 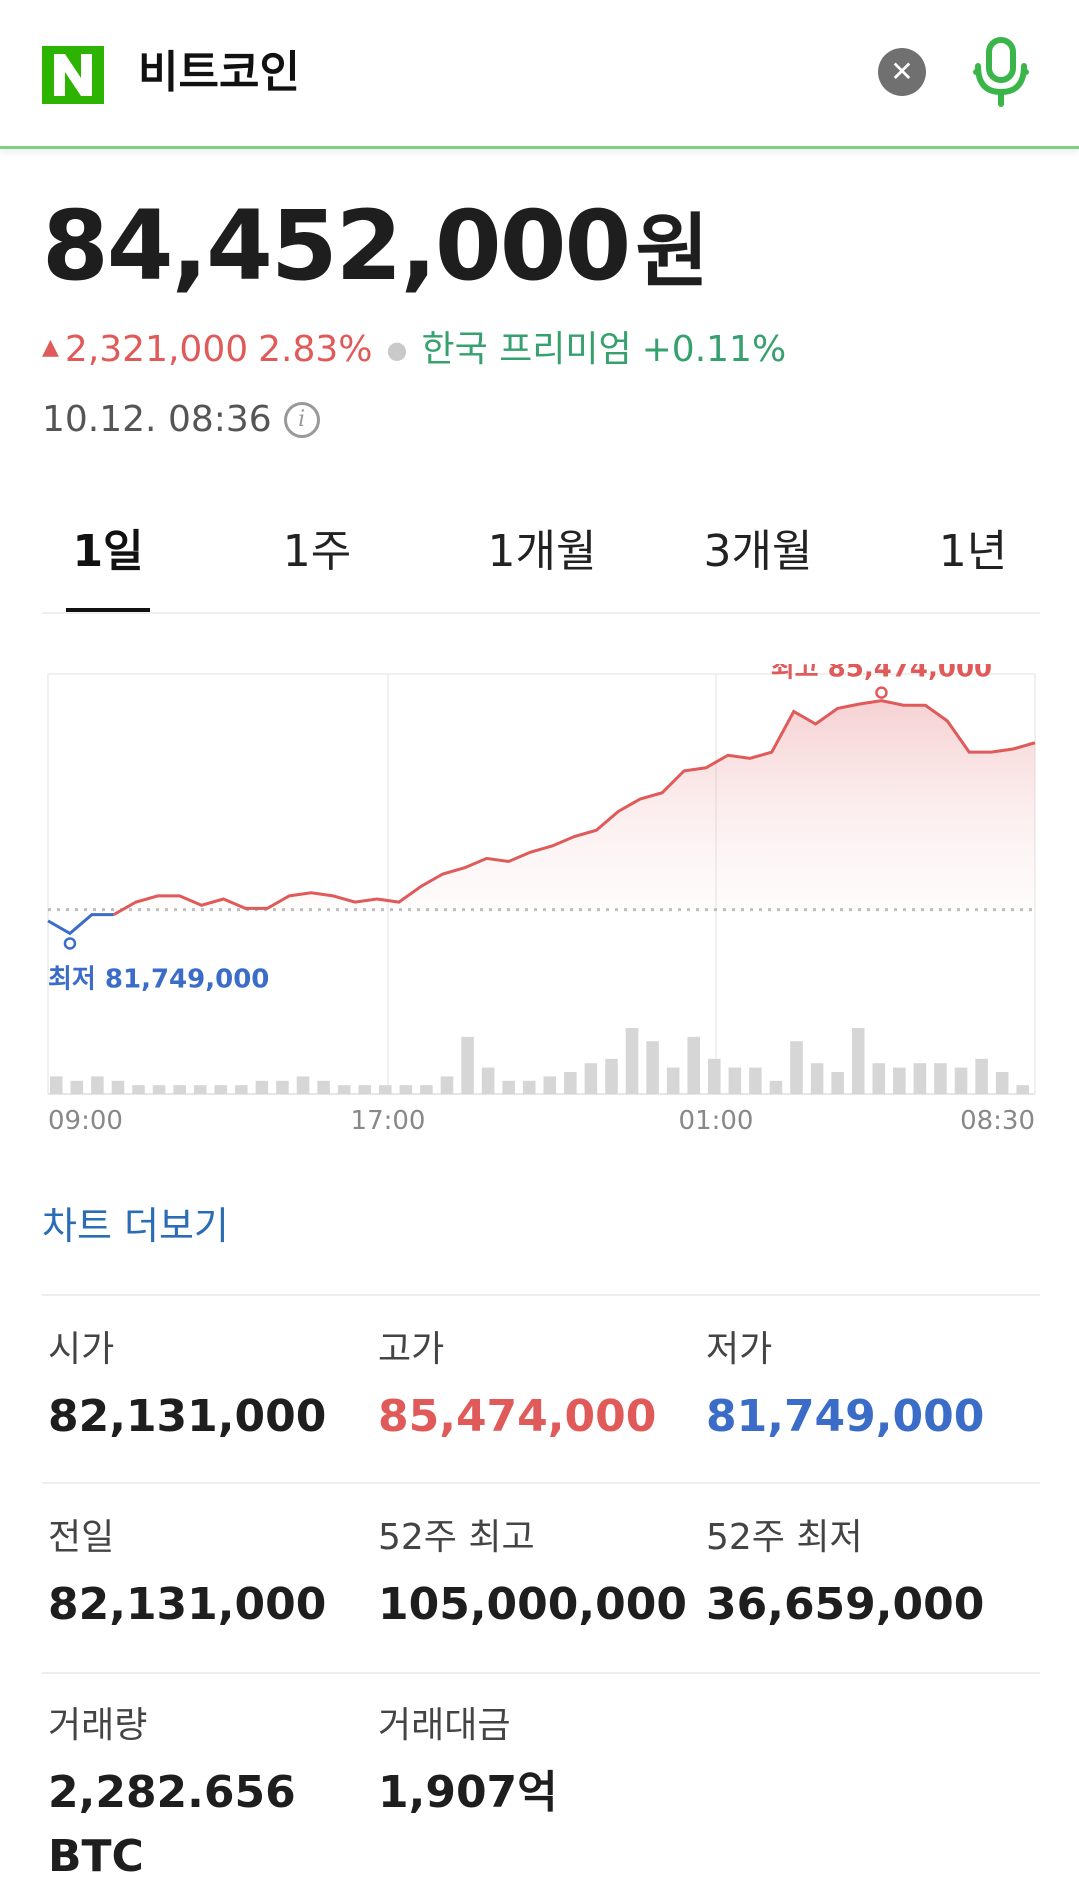 I want to click on stat-52w-low: 52주 최저 36,659,000, so click(x=845, y=1574).